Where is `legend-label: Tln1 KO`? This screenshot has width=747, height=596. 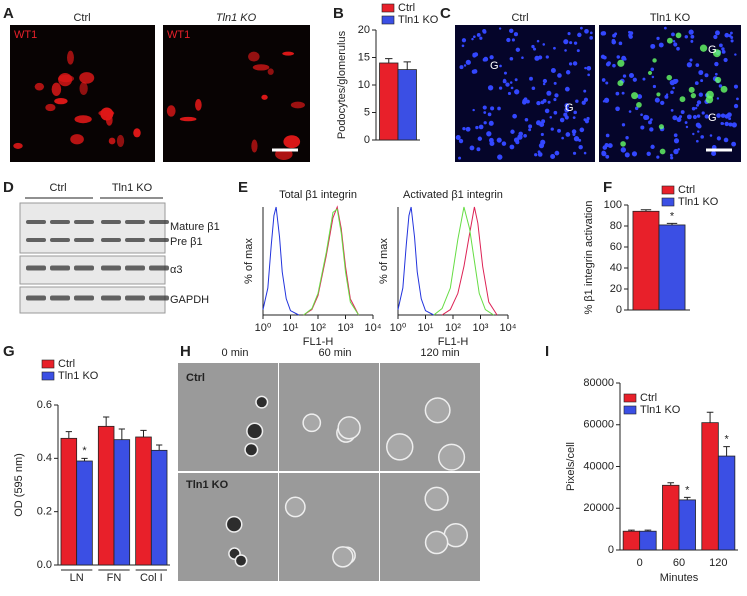
legend-label: Tln1 KO is located at coordinates (698, 202).